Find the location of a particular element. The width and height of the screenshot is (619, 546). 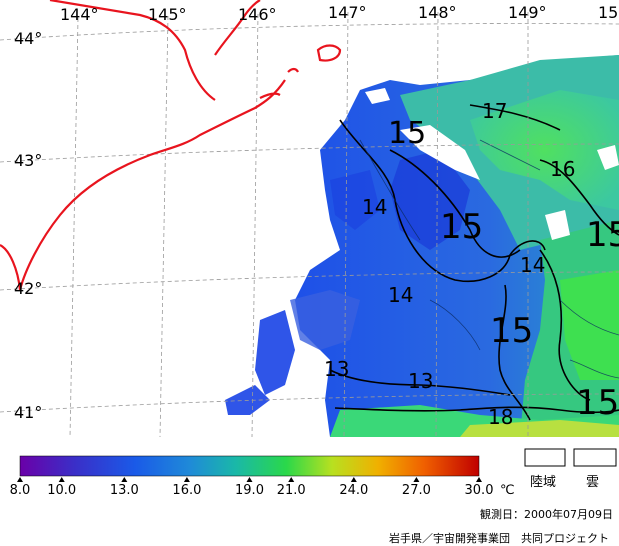

land-label: 陸域 is located at coordinates (543, 482).